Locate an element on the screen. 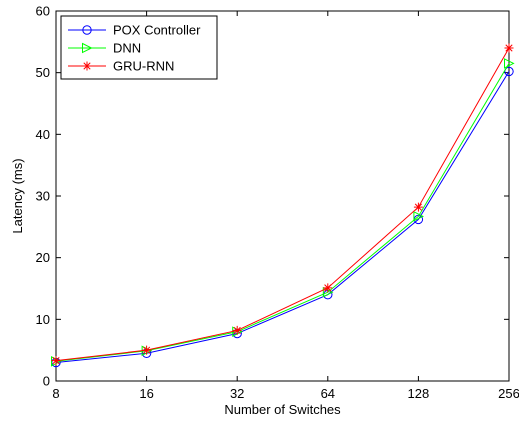 Image resolution: width=519 pixels, height=426 pixels. legend-label-gru-rnn: GRU-RNN is located at coordinates (143, 66).